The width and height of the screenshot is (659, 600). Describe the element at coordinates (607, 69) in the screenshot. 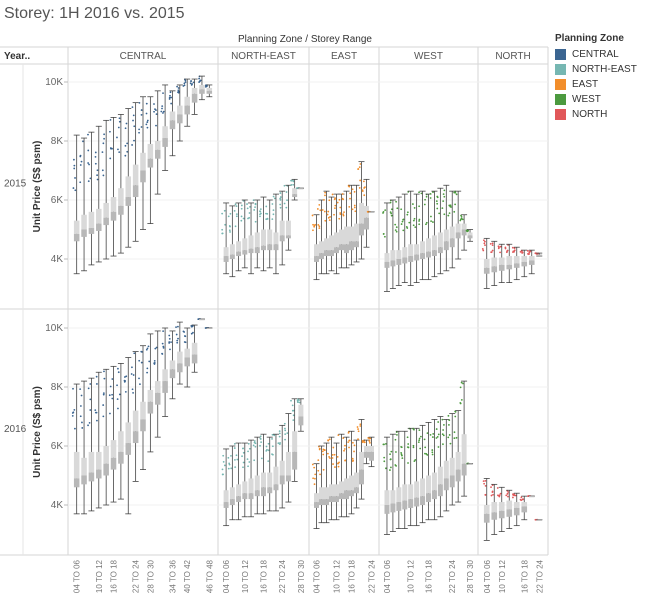

I see `legend-item-north-east: NORTH-EAST` at that location.